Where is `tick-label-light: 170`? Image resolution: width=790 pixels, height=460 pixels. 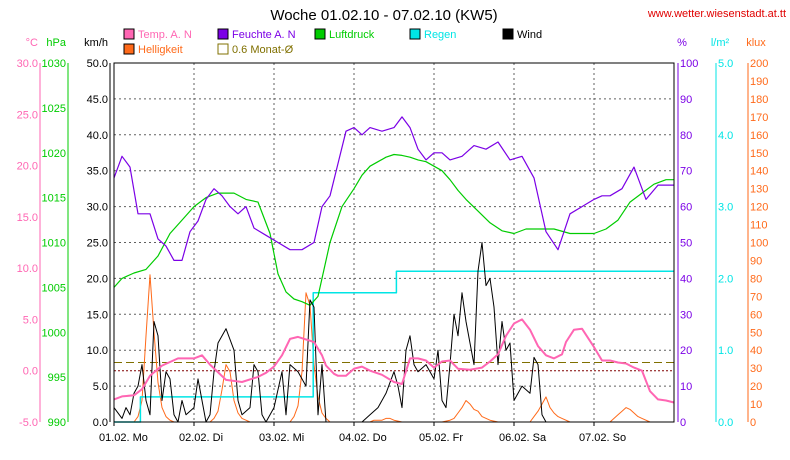
tick-label-light: 170 is located at coordinates (759, 118).